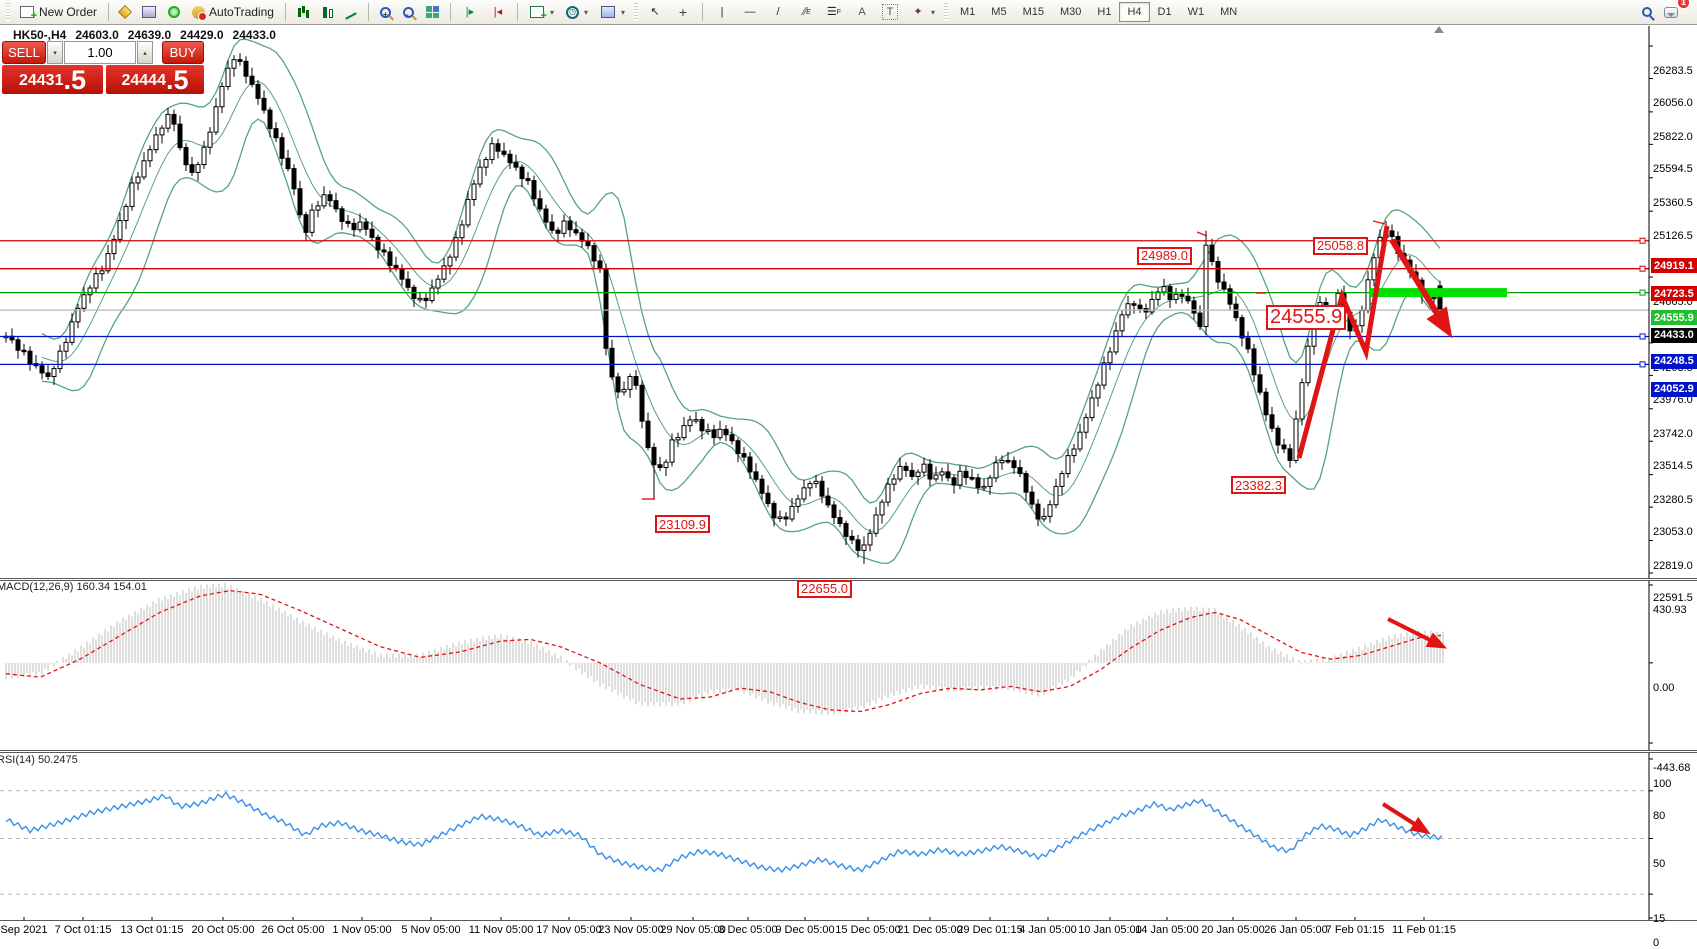 This screenshot has height=949, width=1697. I want to click on buy-price-display: 24444.5, so click(155, 79).